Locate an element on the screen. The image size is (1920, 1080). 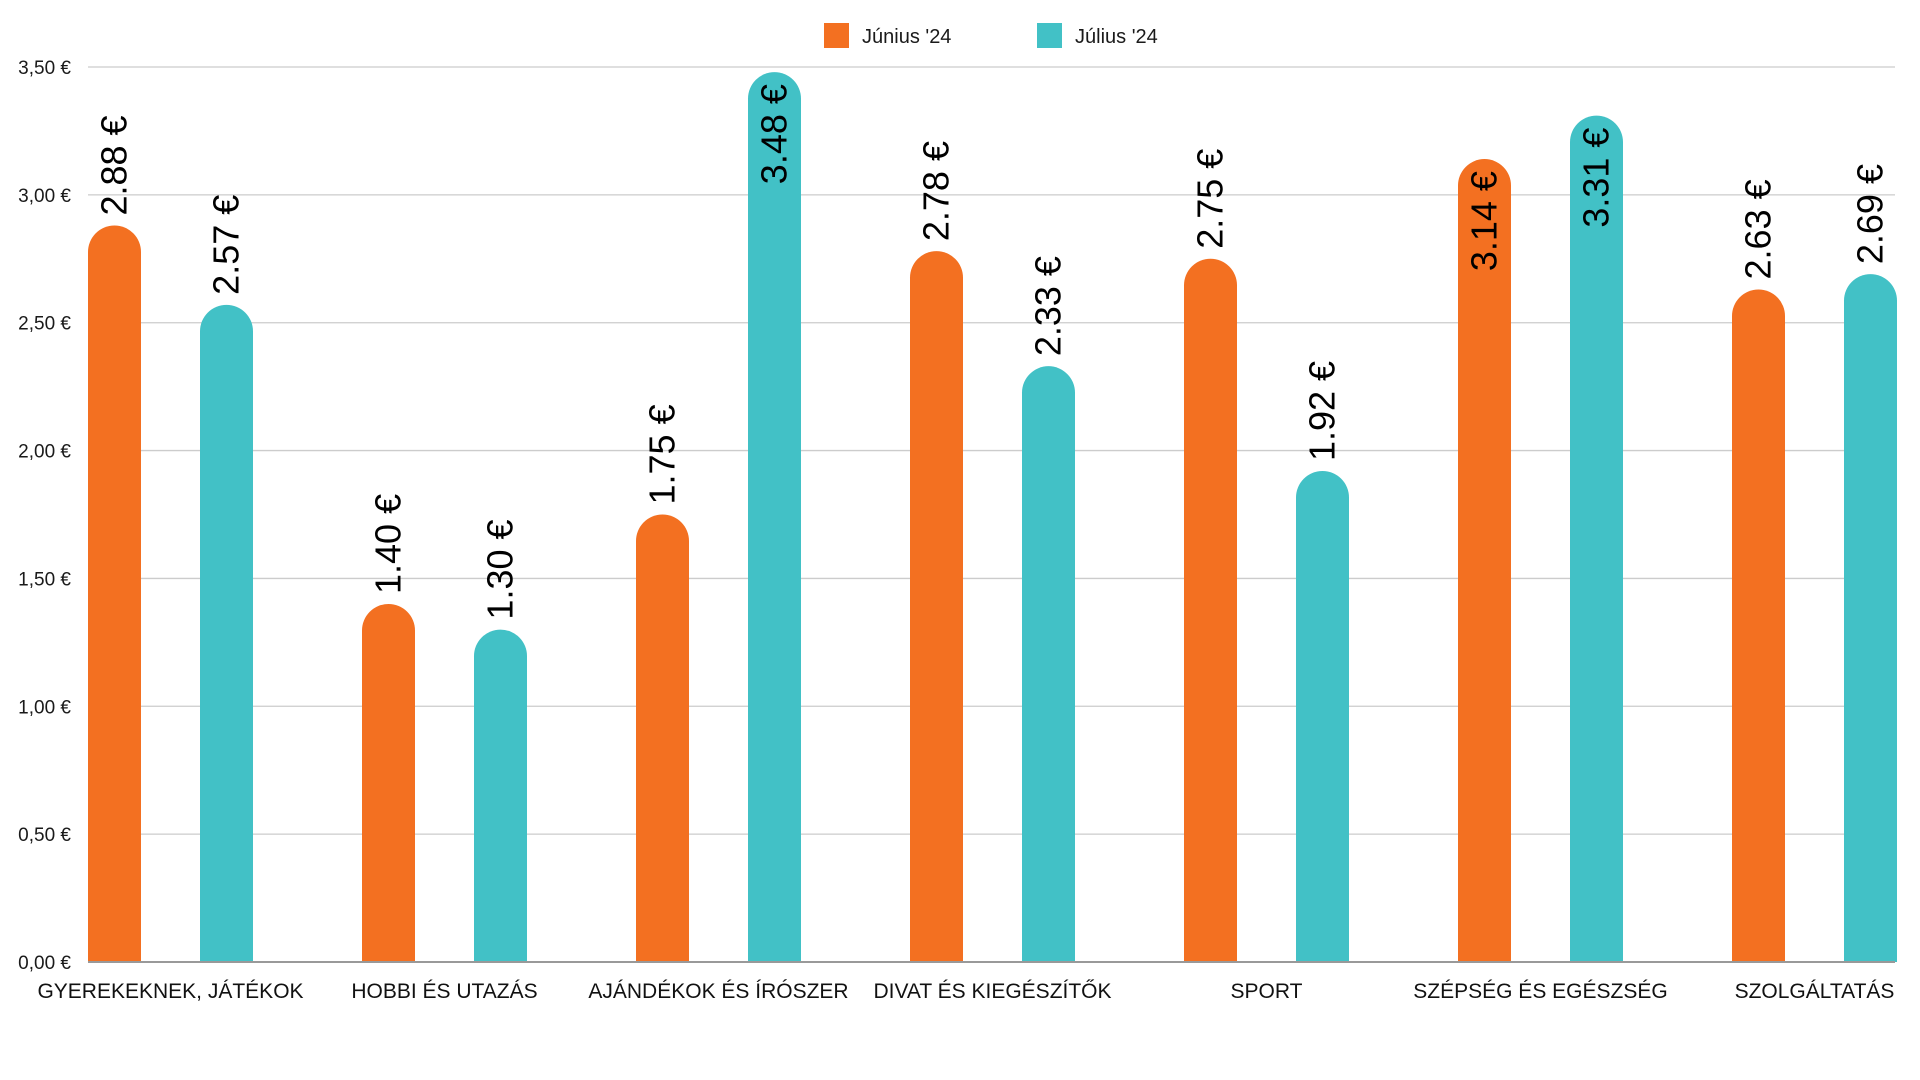
legend-item-julius: Július '24 is located at coordinates (1097, 35).